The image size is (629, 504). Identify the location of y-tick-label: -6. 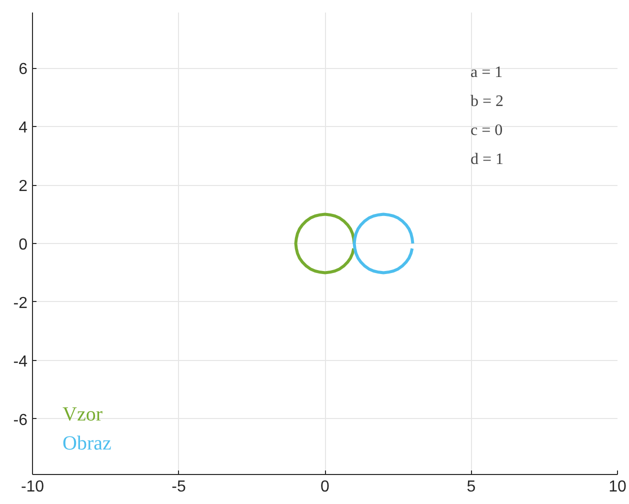
(20, 420).